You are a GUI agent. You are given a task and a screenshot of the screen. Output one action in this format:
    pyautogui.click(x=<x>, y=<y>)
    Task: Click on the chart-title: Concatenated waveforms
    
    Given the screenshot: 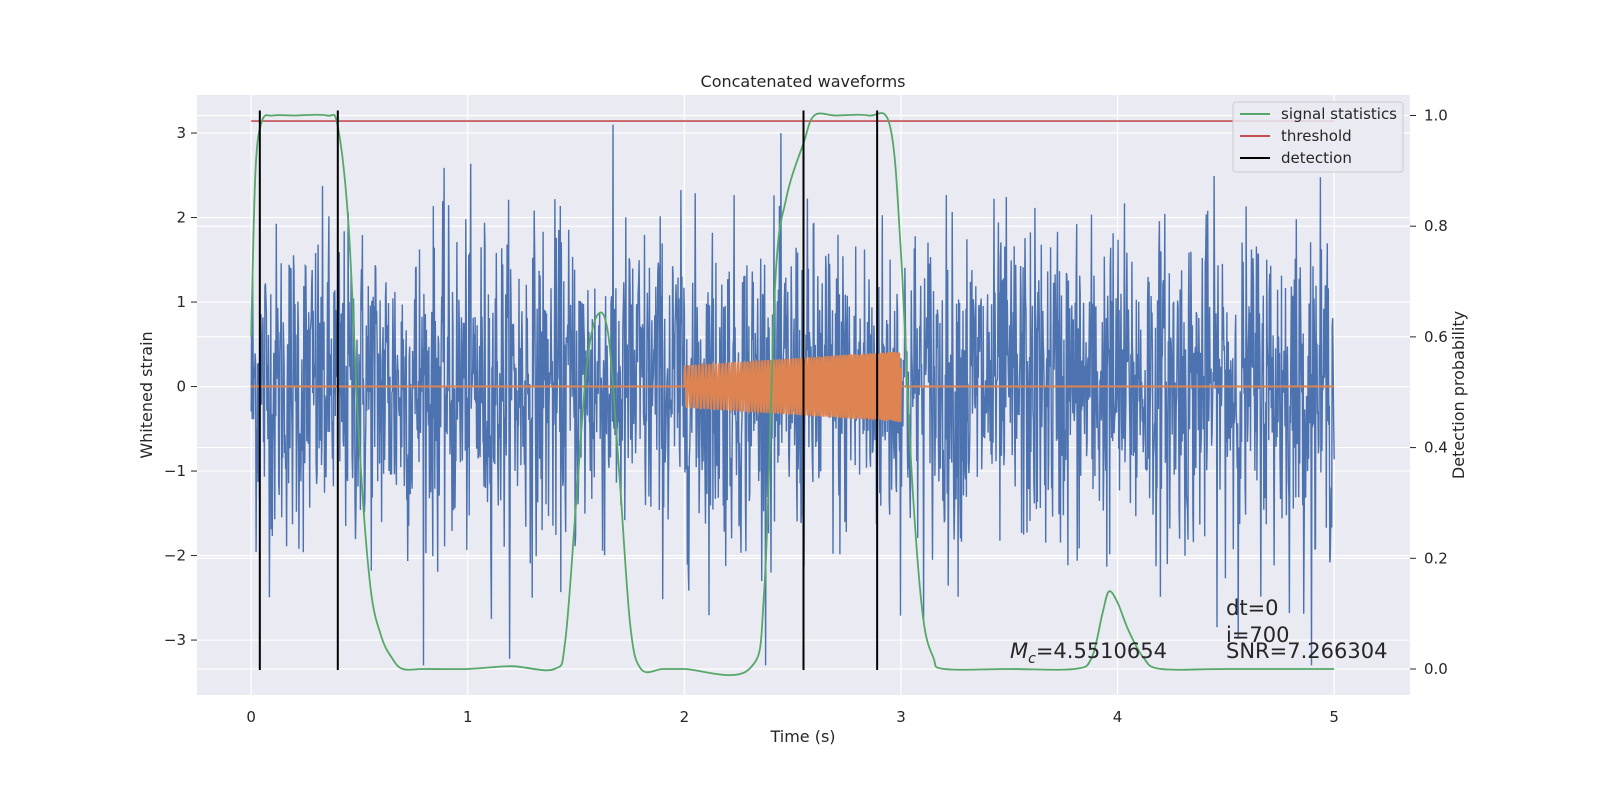 What is the action you would take?
    pyautogui.click(x=803, y=81)
    